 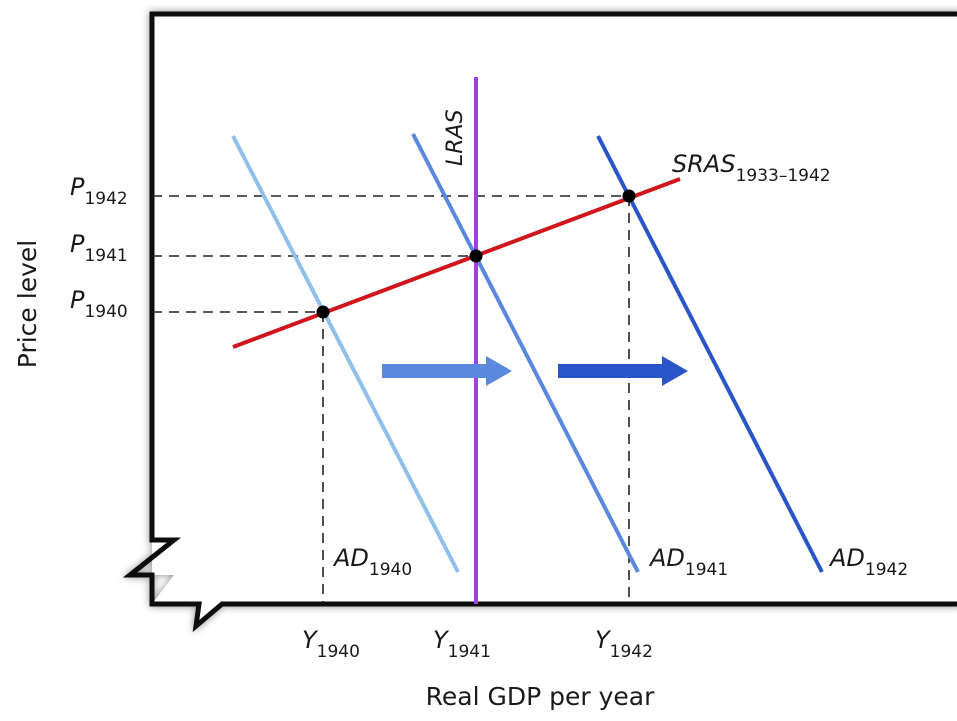 I want to click on sras-curve, so click(x=456, y=263).